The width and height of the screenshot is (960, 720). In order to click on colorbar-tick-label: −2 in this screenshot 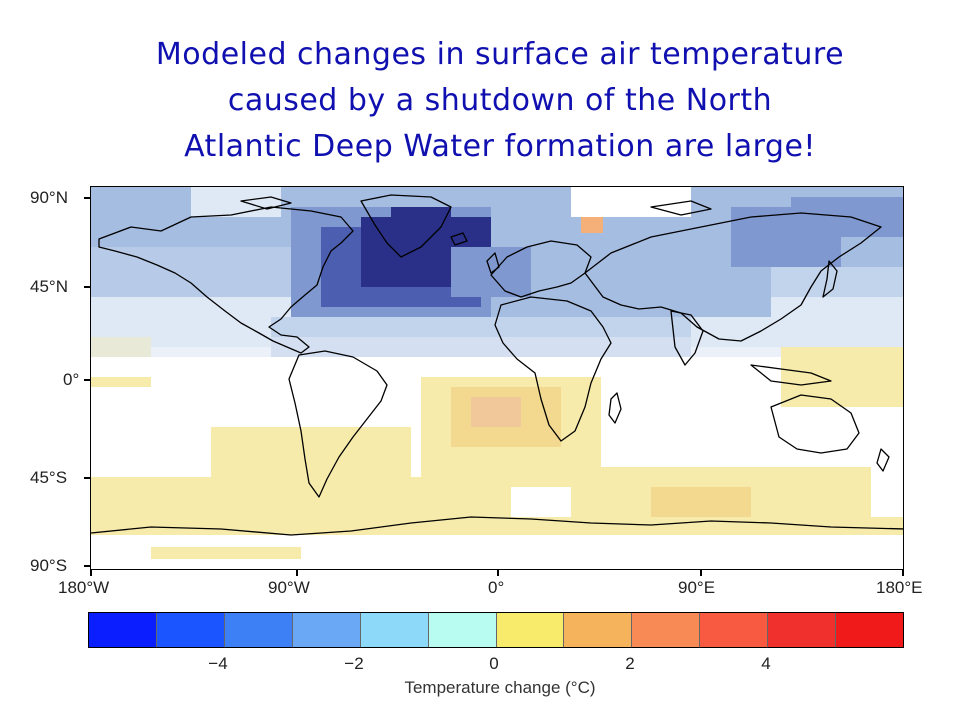, I will do `click(354, 663)`.